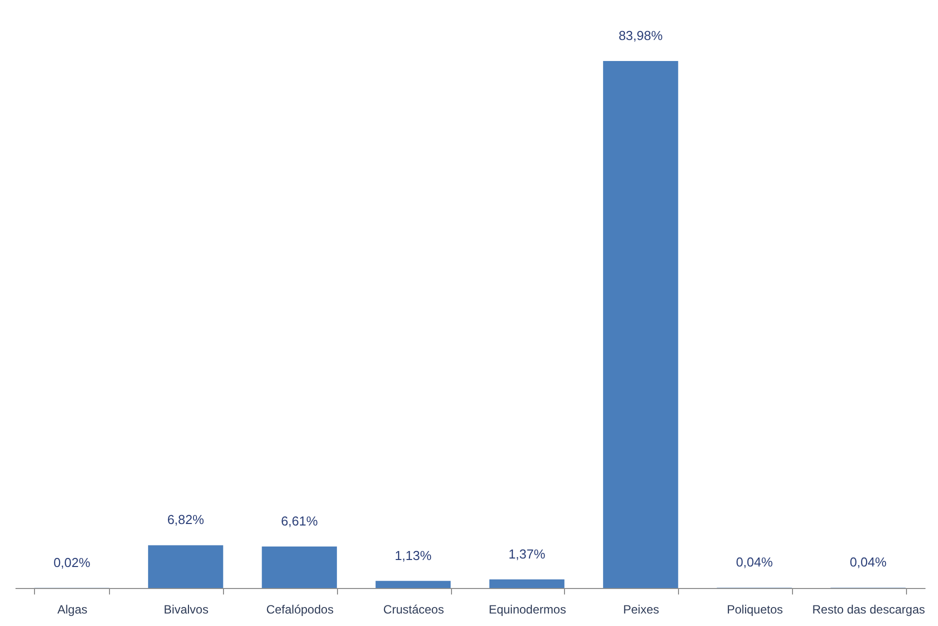 Image resolution: width=938 pixels, height=626 pixels. Describe the element at coordinates (413, 555) in the screenshot. I see `data-label: 1,13%` at that location.